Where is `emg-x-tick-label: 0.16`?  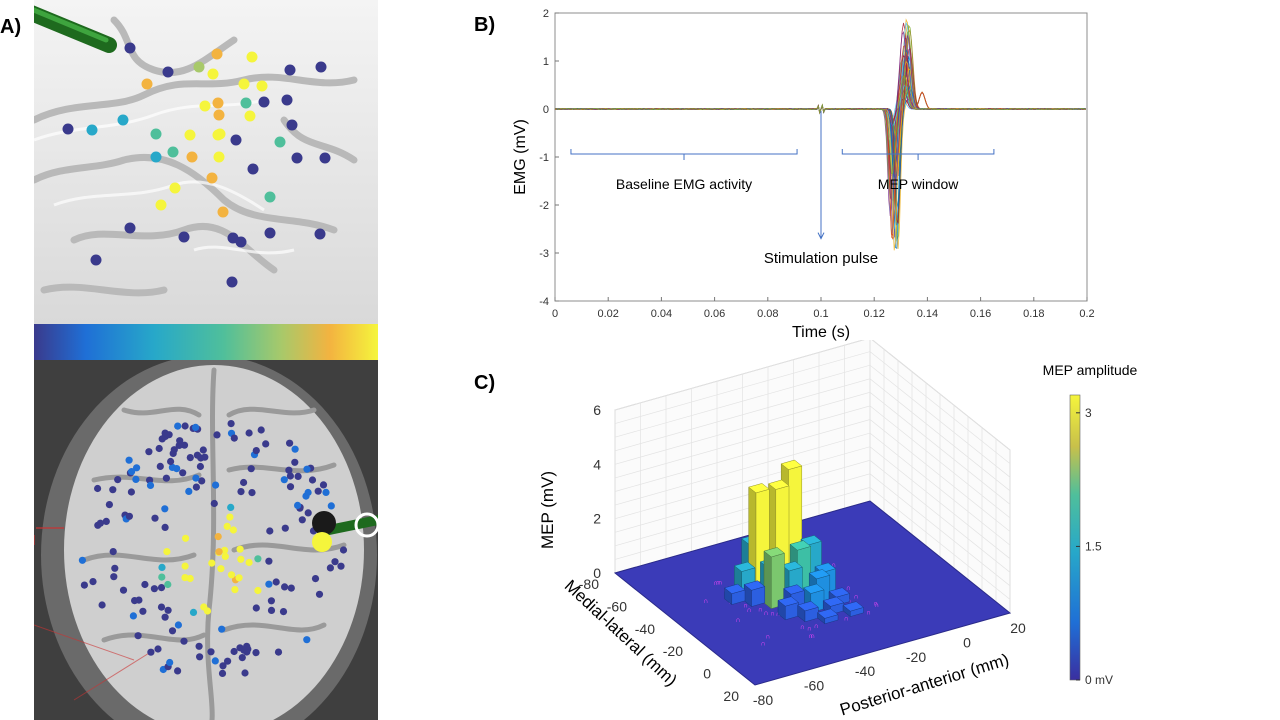
emg-x-tick-label: 0.16 is located at coordinates (980, 314).